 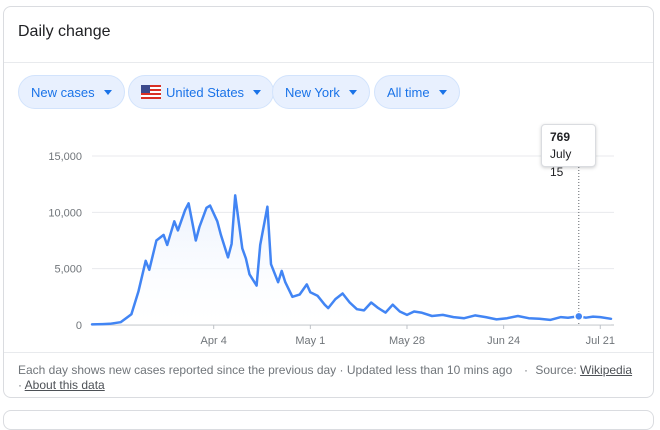 I want to click on country-filter-label: United States, so click(x=205, y=92).